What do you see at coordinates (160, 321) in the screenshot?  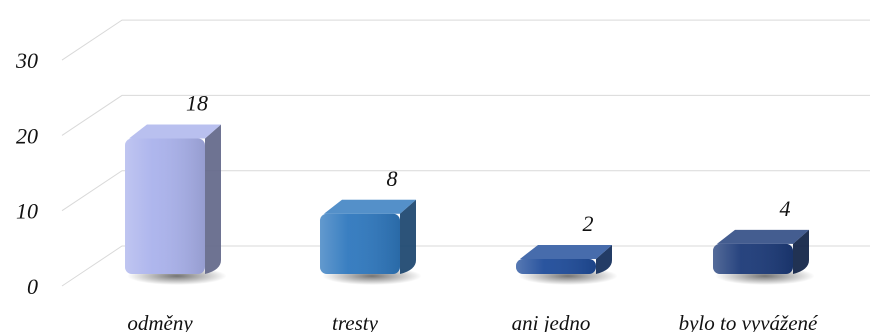 I see `category-label: odměny` at bounding box center [160, 321].